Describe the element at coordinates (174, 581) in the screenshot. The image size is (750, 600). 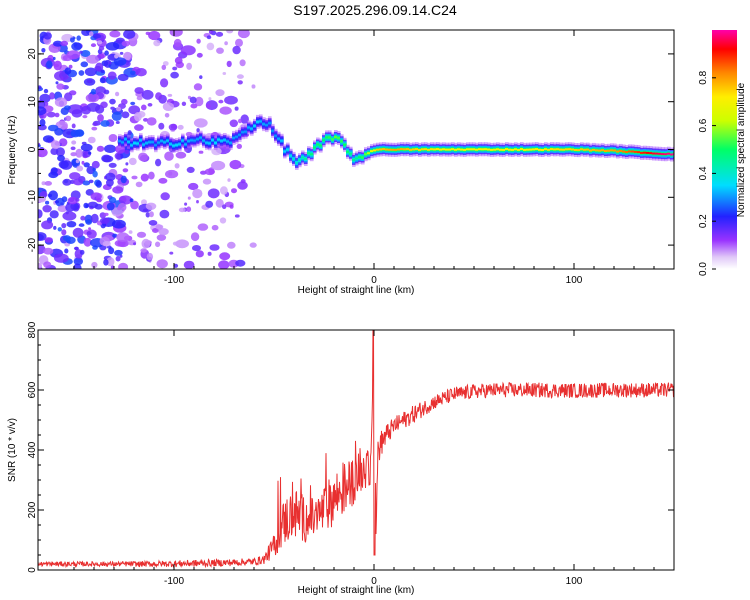
I see `snr-xtick-label: -100` at that location.